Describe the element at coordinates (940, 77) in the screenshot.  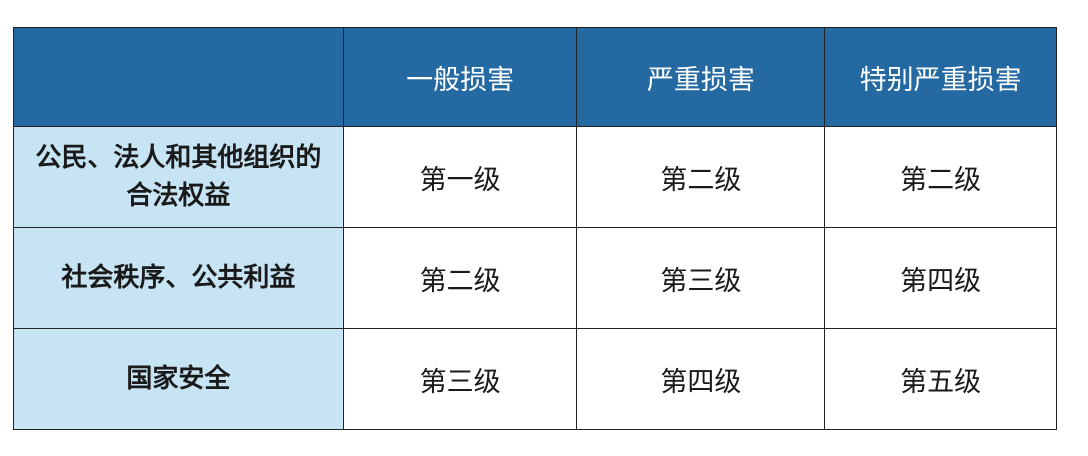
I see `column-header: 特别严重损害` at that location.